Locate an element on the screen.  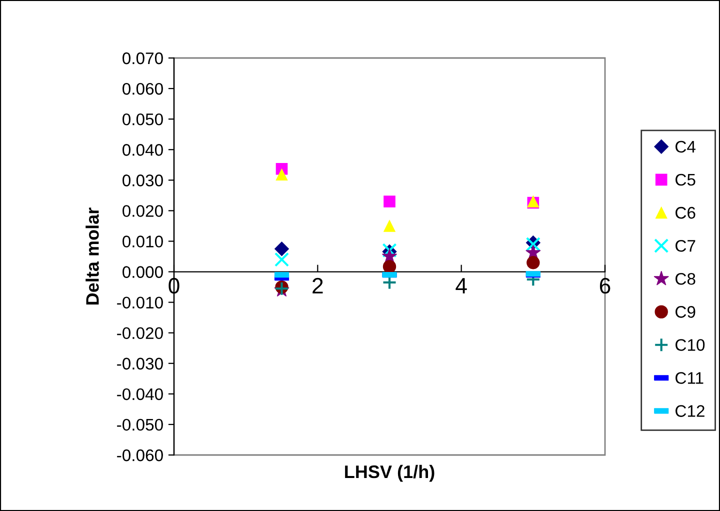
legend-label: C12 is located at coordinates (690, 411).